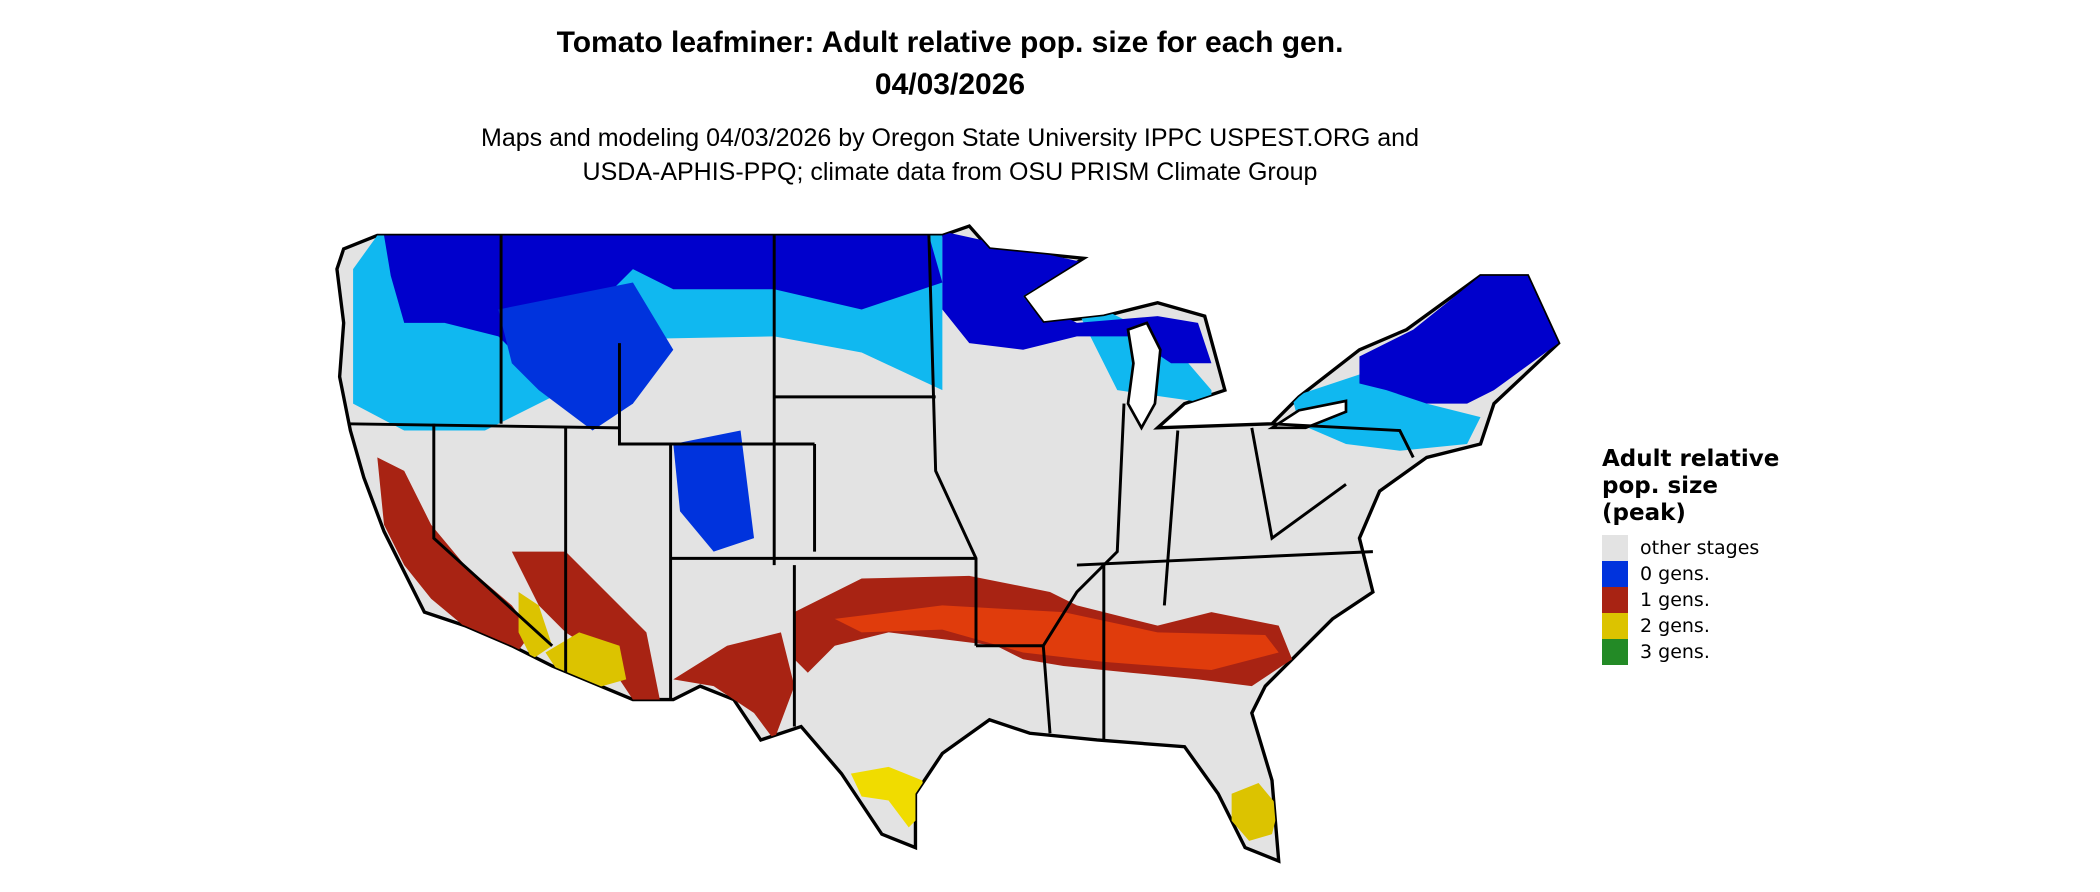 The width and height of the screenshot is (2100, 892). I want to click on zone-0gens-blue, so click(586, 356).